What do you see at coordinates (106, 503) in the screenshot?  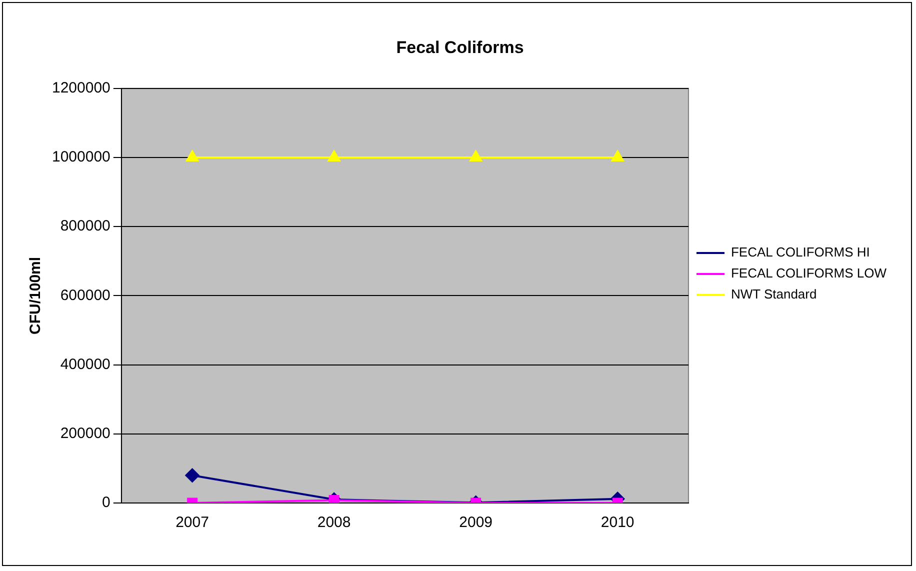 I see `y-tick-label: 0` at bounding box center [106, 503].